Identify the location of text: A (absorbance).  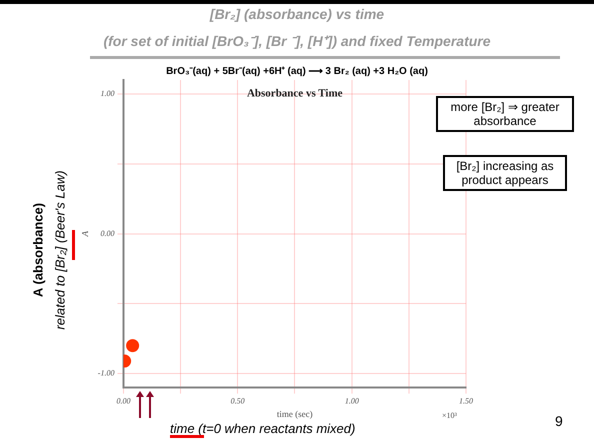
(38, 250).